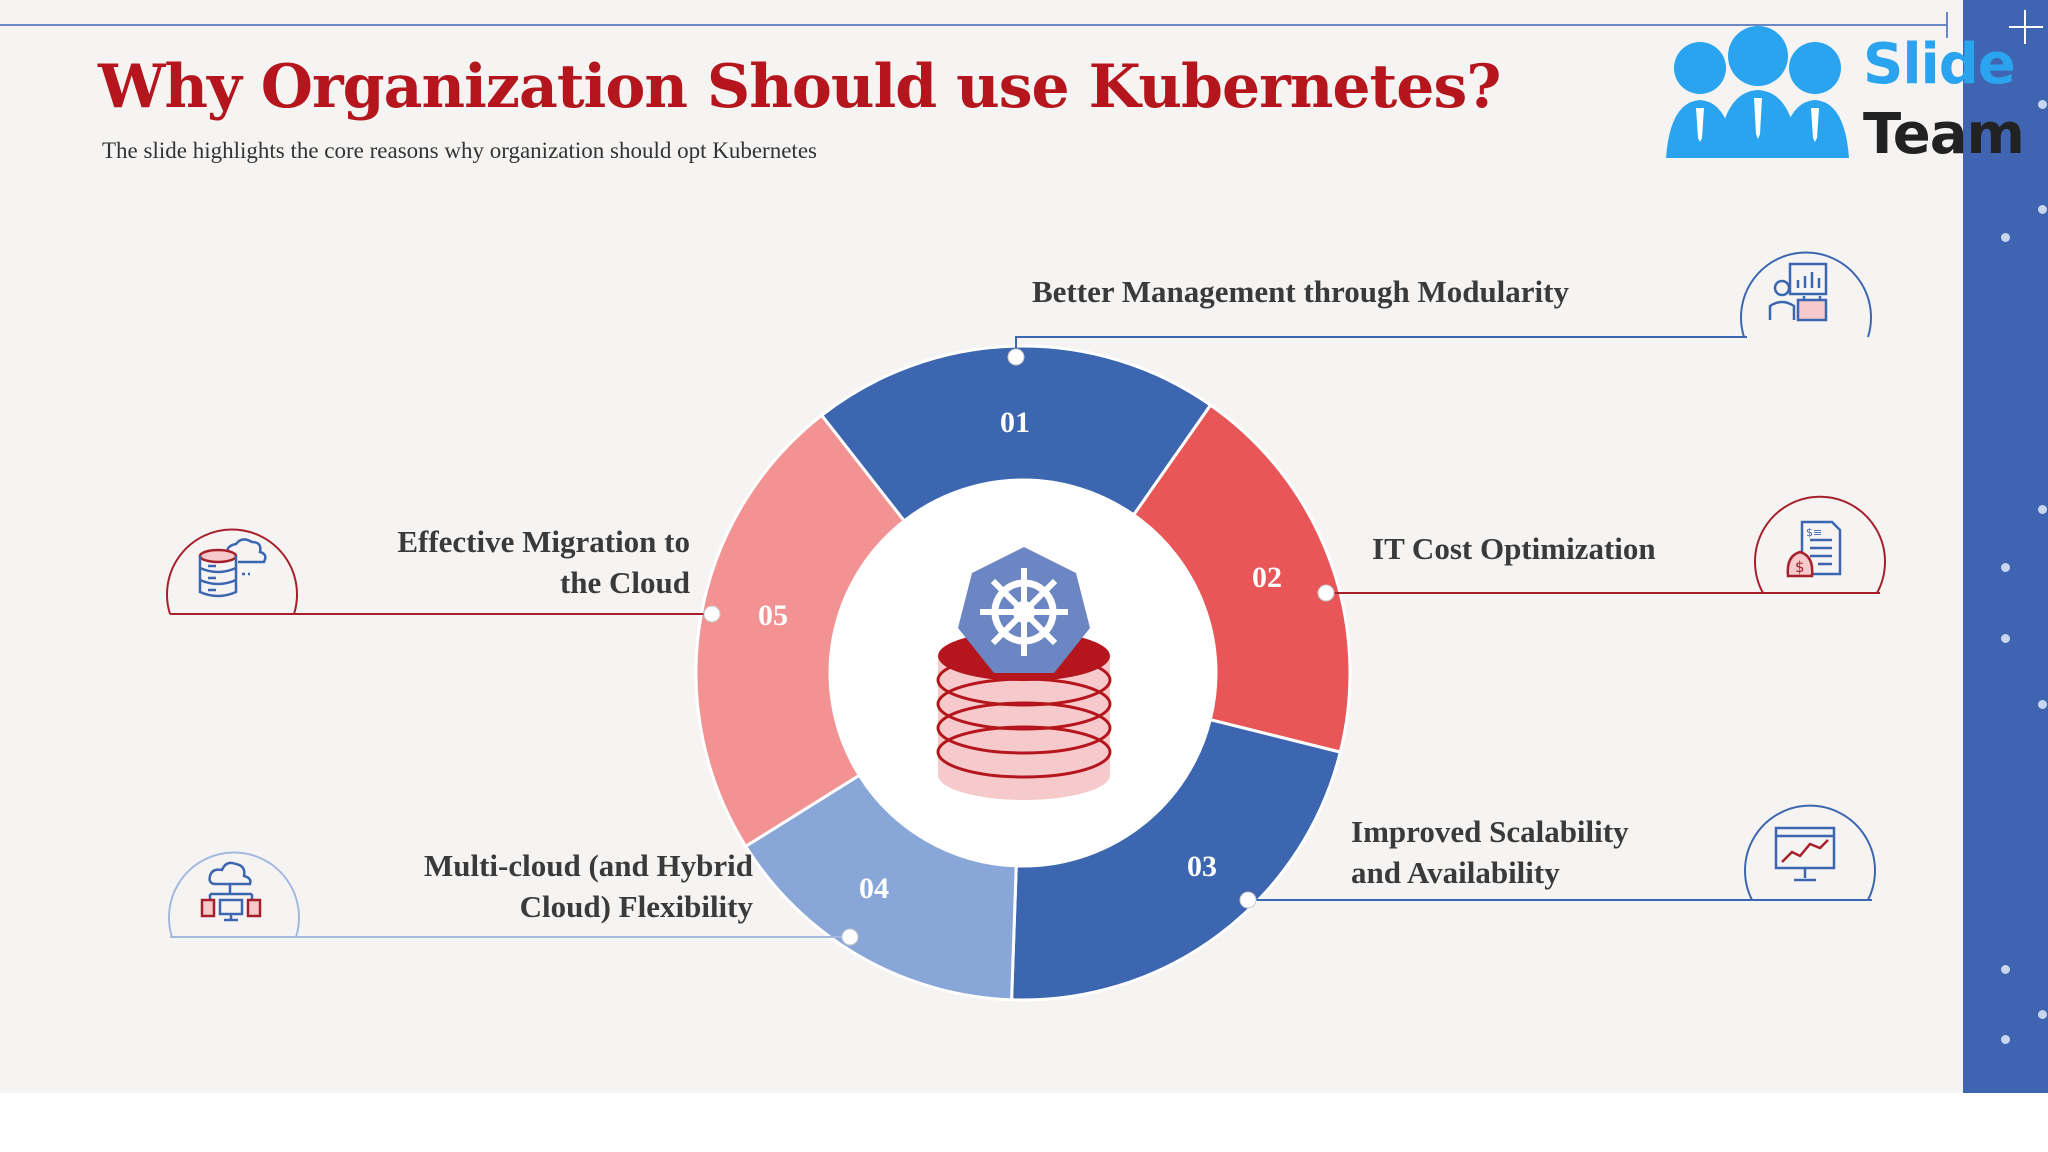  I want to click on top-tick, so click(1947, 25).